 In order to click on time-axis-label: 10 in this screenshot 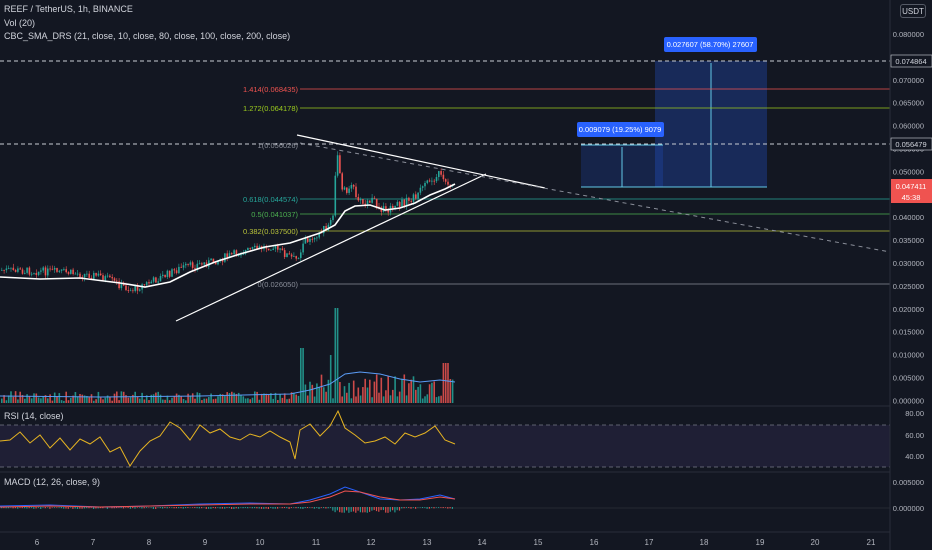, I will do `click(260, 542)`.